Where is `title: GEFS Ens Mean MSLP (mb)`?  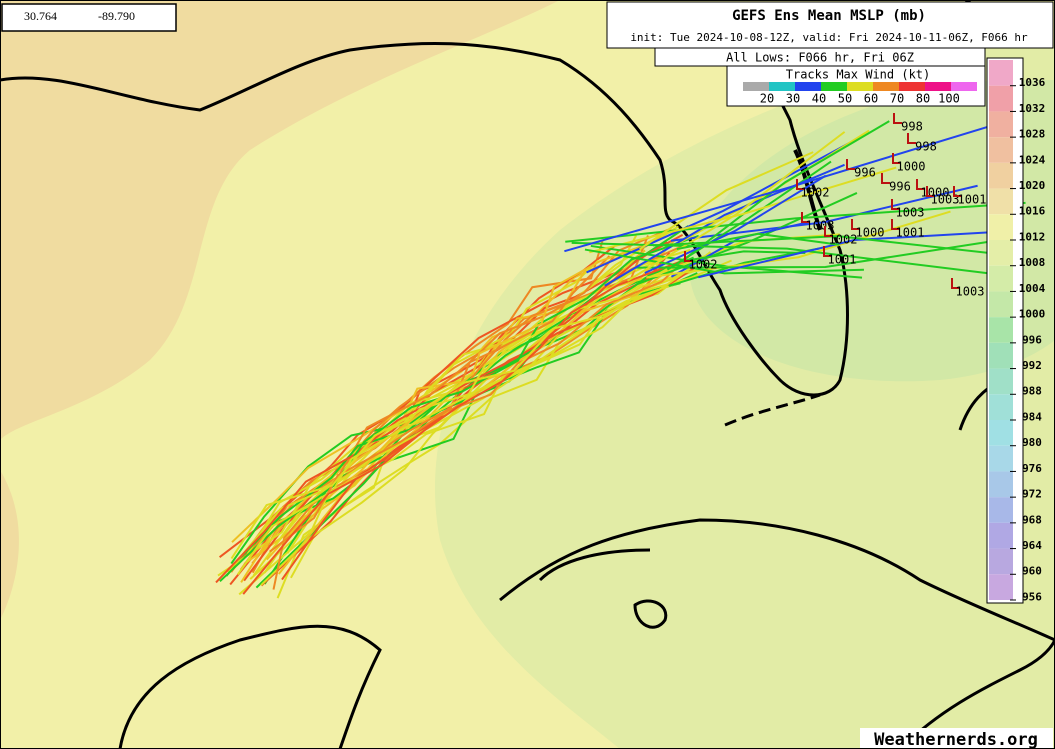 title: GEFS Ens Mean MSLP (mb) is located at coordinates (829, 16).